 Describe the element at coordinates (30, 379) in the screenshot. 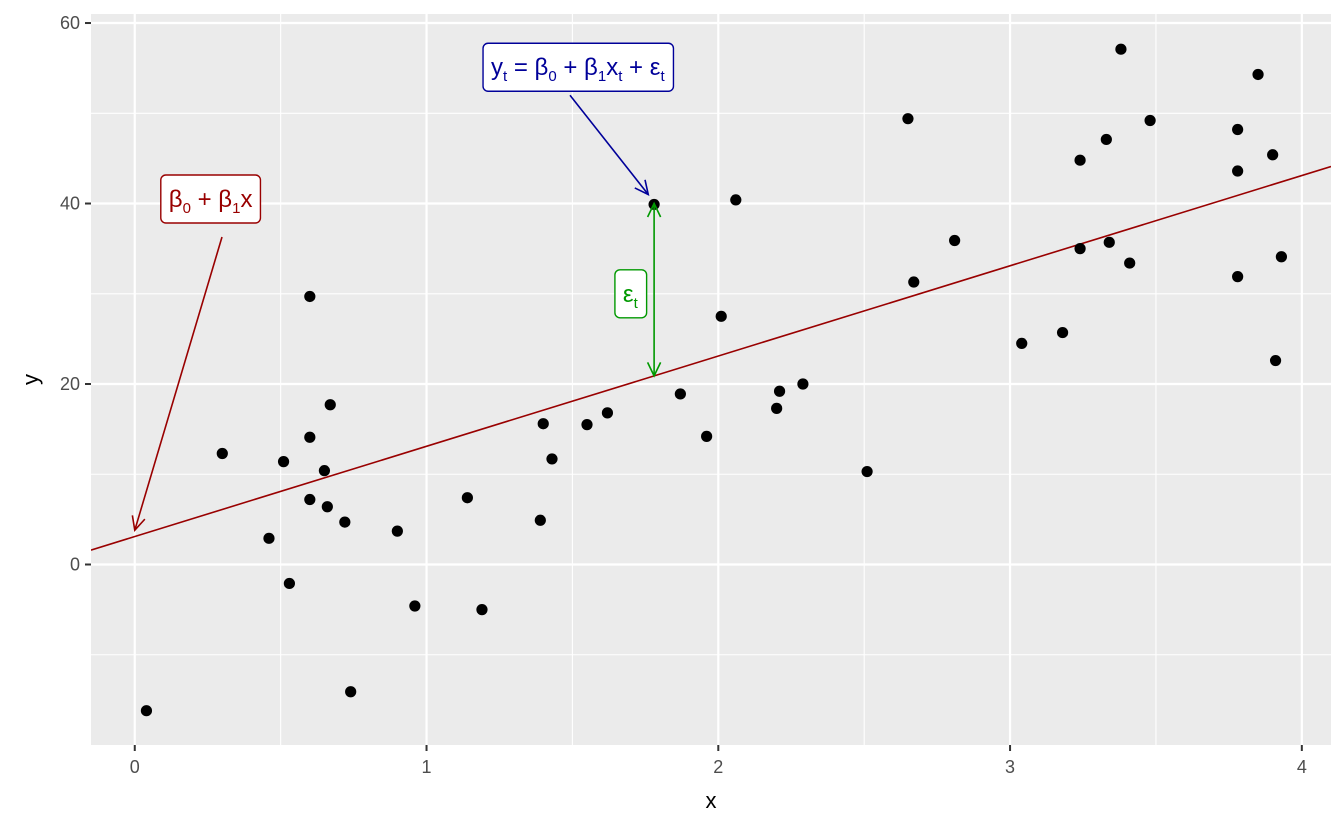

I see `y-axis-title: y` at that location.